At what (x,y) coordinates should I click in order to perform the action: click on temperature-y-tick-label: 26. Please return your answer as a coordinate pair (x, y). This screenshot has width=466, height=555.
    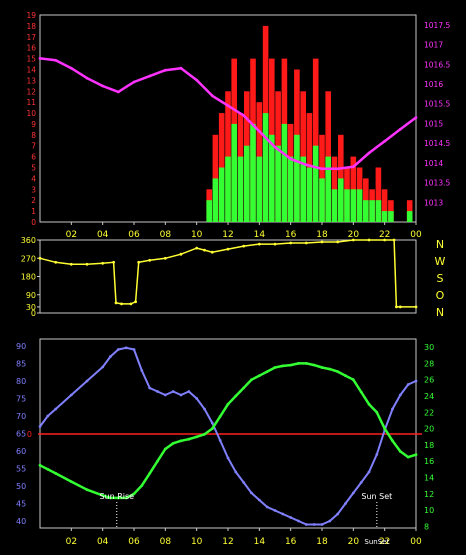
    Looking at the image, I should click on (429, 380).